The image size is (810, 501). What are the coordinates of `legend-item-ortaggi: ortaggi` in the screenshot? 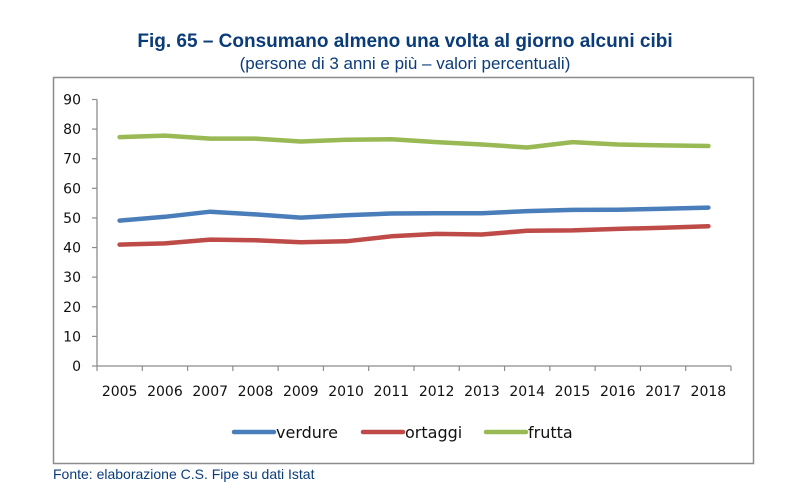 It's located at (411, 432).